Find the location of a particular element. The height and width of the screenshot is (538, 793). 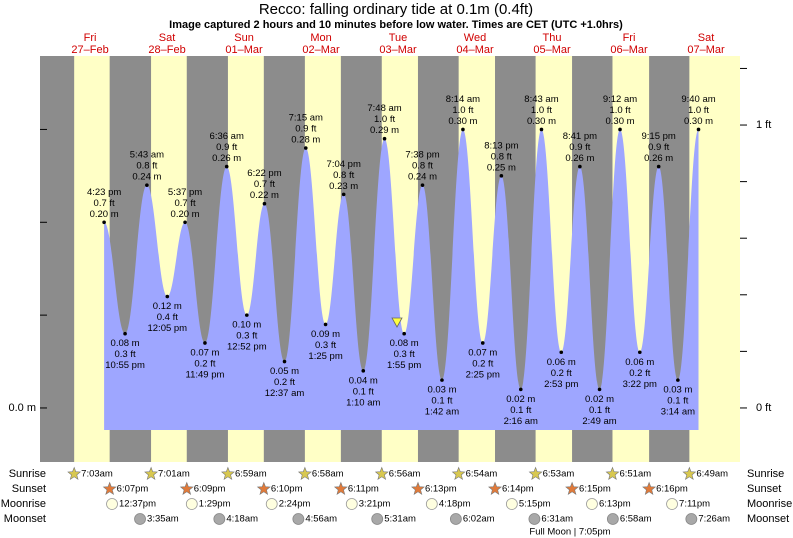

date-label: 03–Mar is located at coordinates (398, 50).